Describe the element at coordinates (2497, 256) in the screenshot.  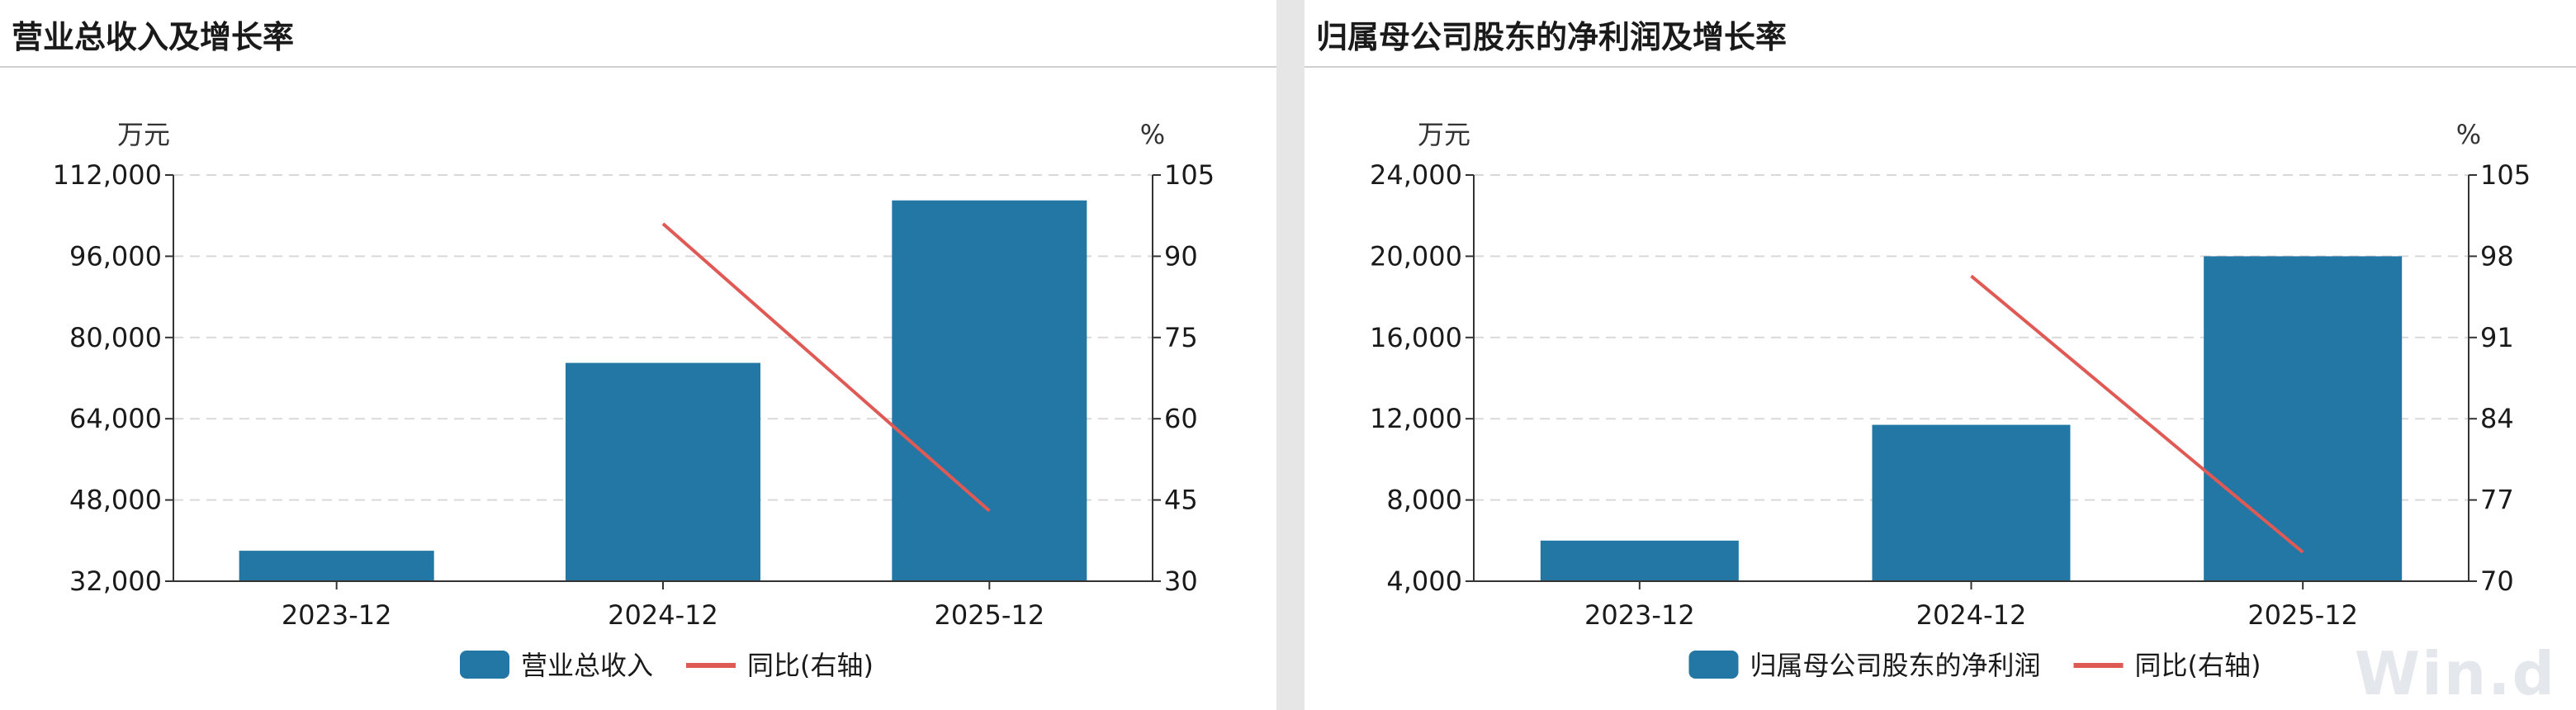
I see `right-tick-label: 98` at that location.